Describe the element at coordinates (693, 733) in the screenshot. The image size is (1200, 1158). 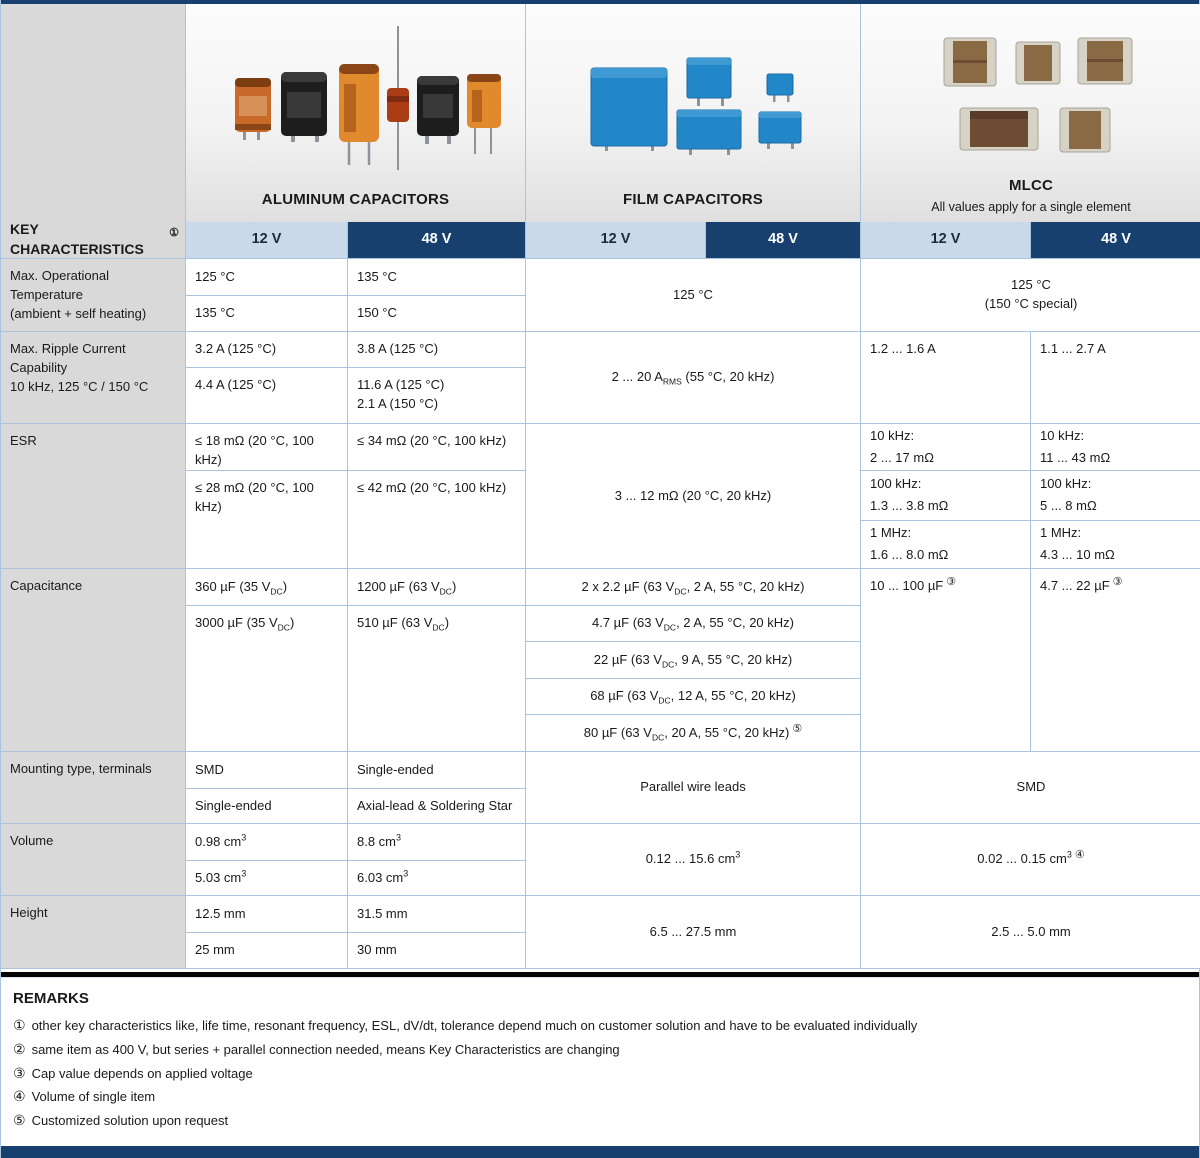
I see `cap-film-cell-5: 80 µF (63 VDC, 20 A, 55 °C, 20 kHz) ⑤` at that location.